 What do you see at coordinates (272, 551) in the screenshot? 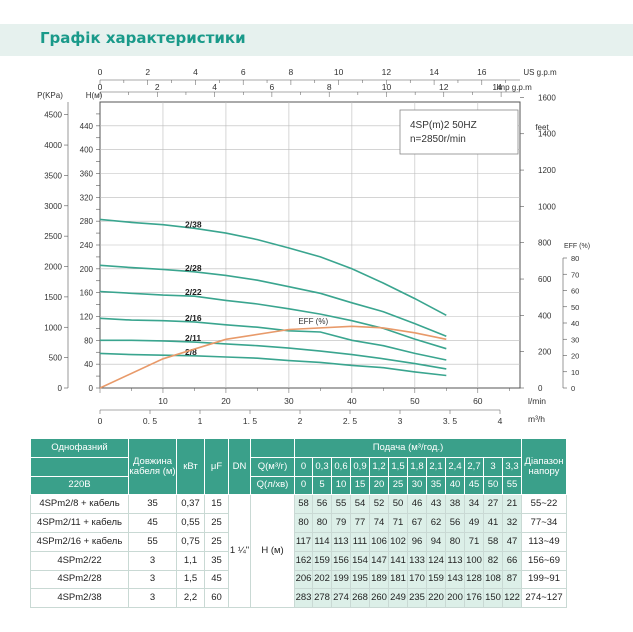
I see `h-label-cell: Н (м)` at bounding box center [272, 551].